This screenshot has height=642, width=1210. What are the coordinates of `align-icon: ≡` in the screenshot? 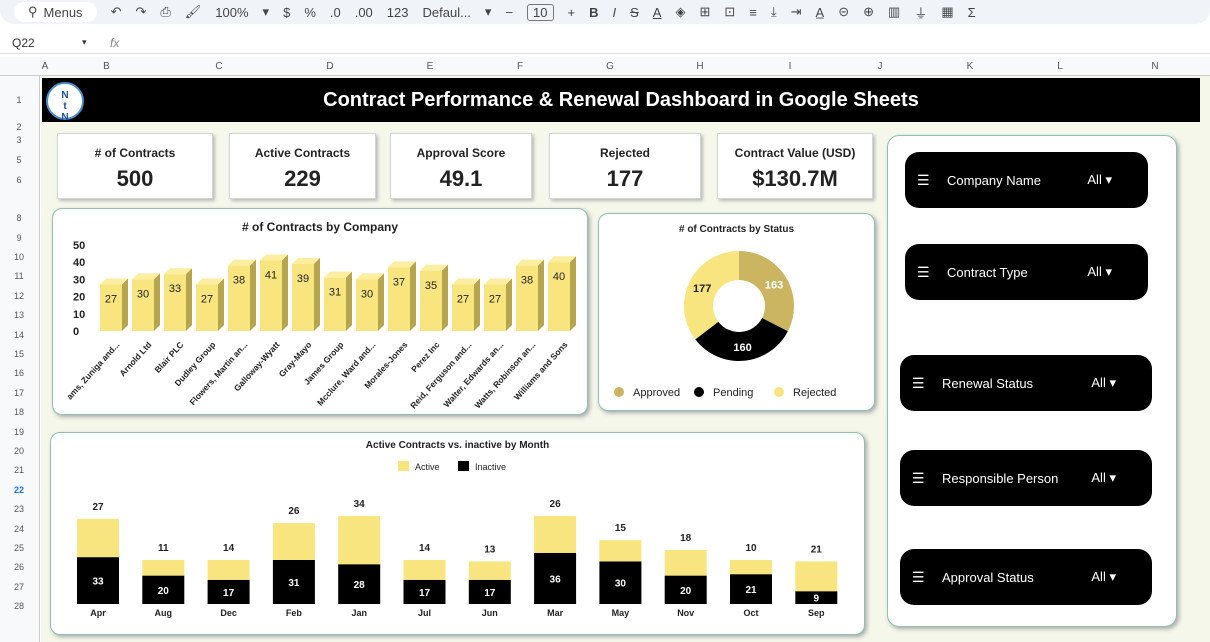 It's located at (753, 12).